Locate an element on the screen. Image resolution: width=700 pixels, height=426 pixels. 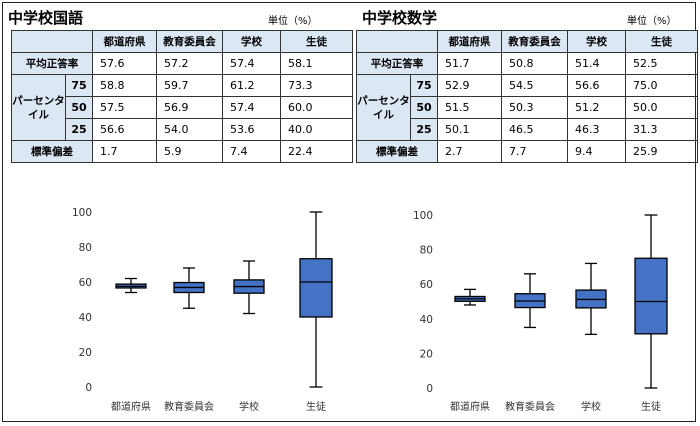
col-header: 学校 is located at coordinates (251, 41).